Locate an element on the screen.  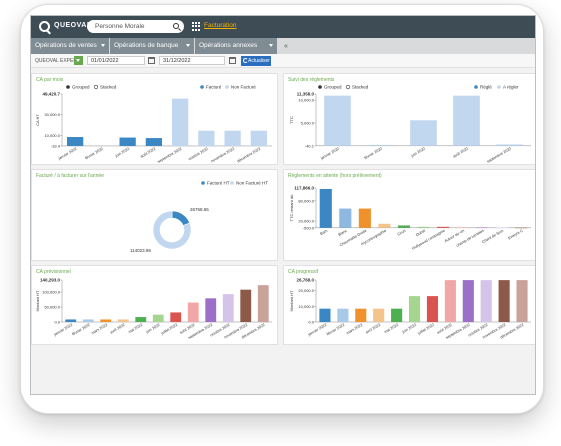
y-axis-label: TTC is located at coordinates (291, 120).